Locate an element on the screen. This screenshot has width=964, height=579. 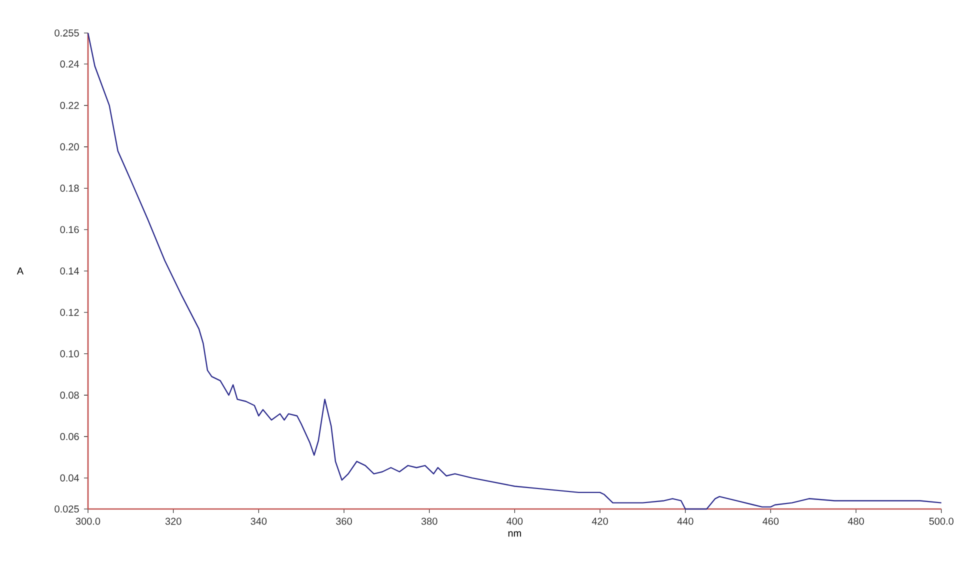
x-tick-label: 460 is located at coordinates (770, 521).